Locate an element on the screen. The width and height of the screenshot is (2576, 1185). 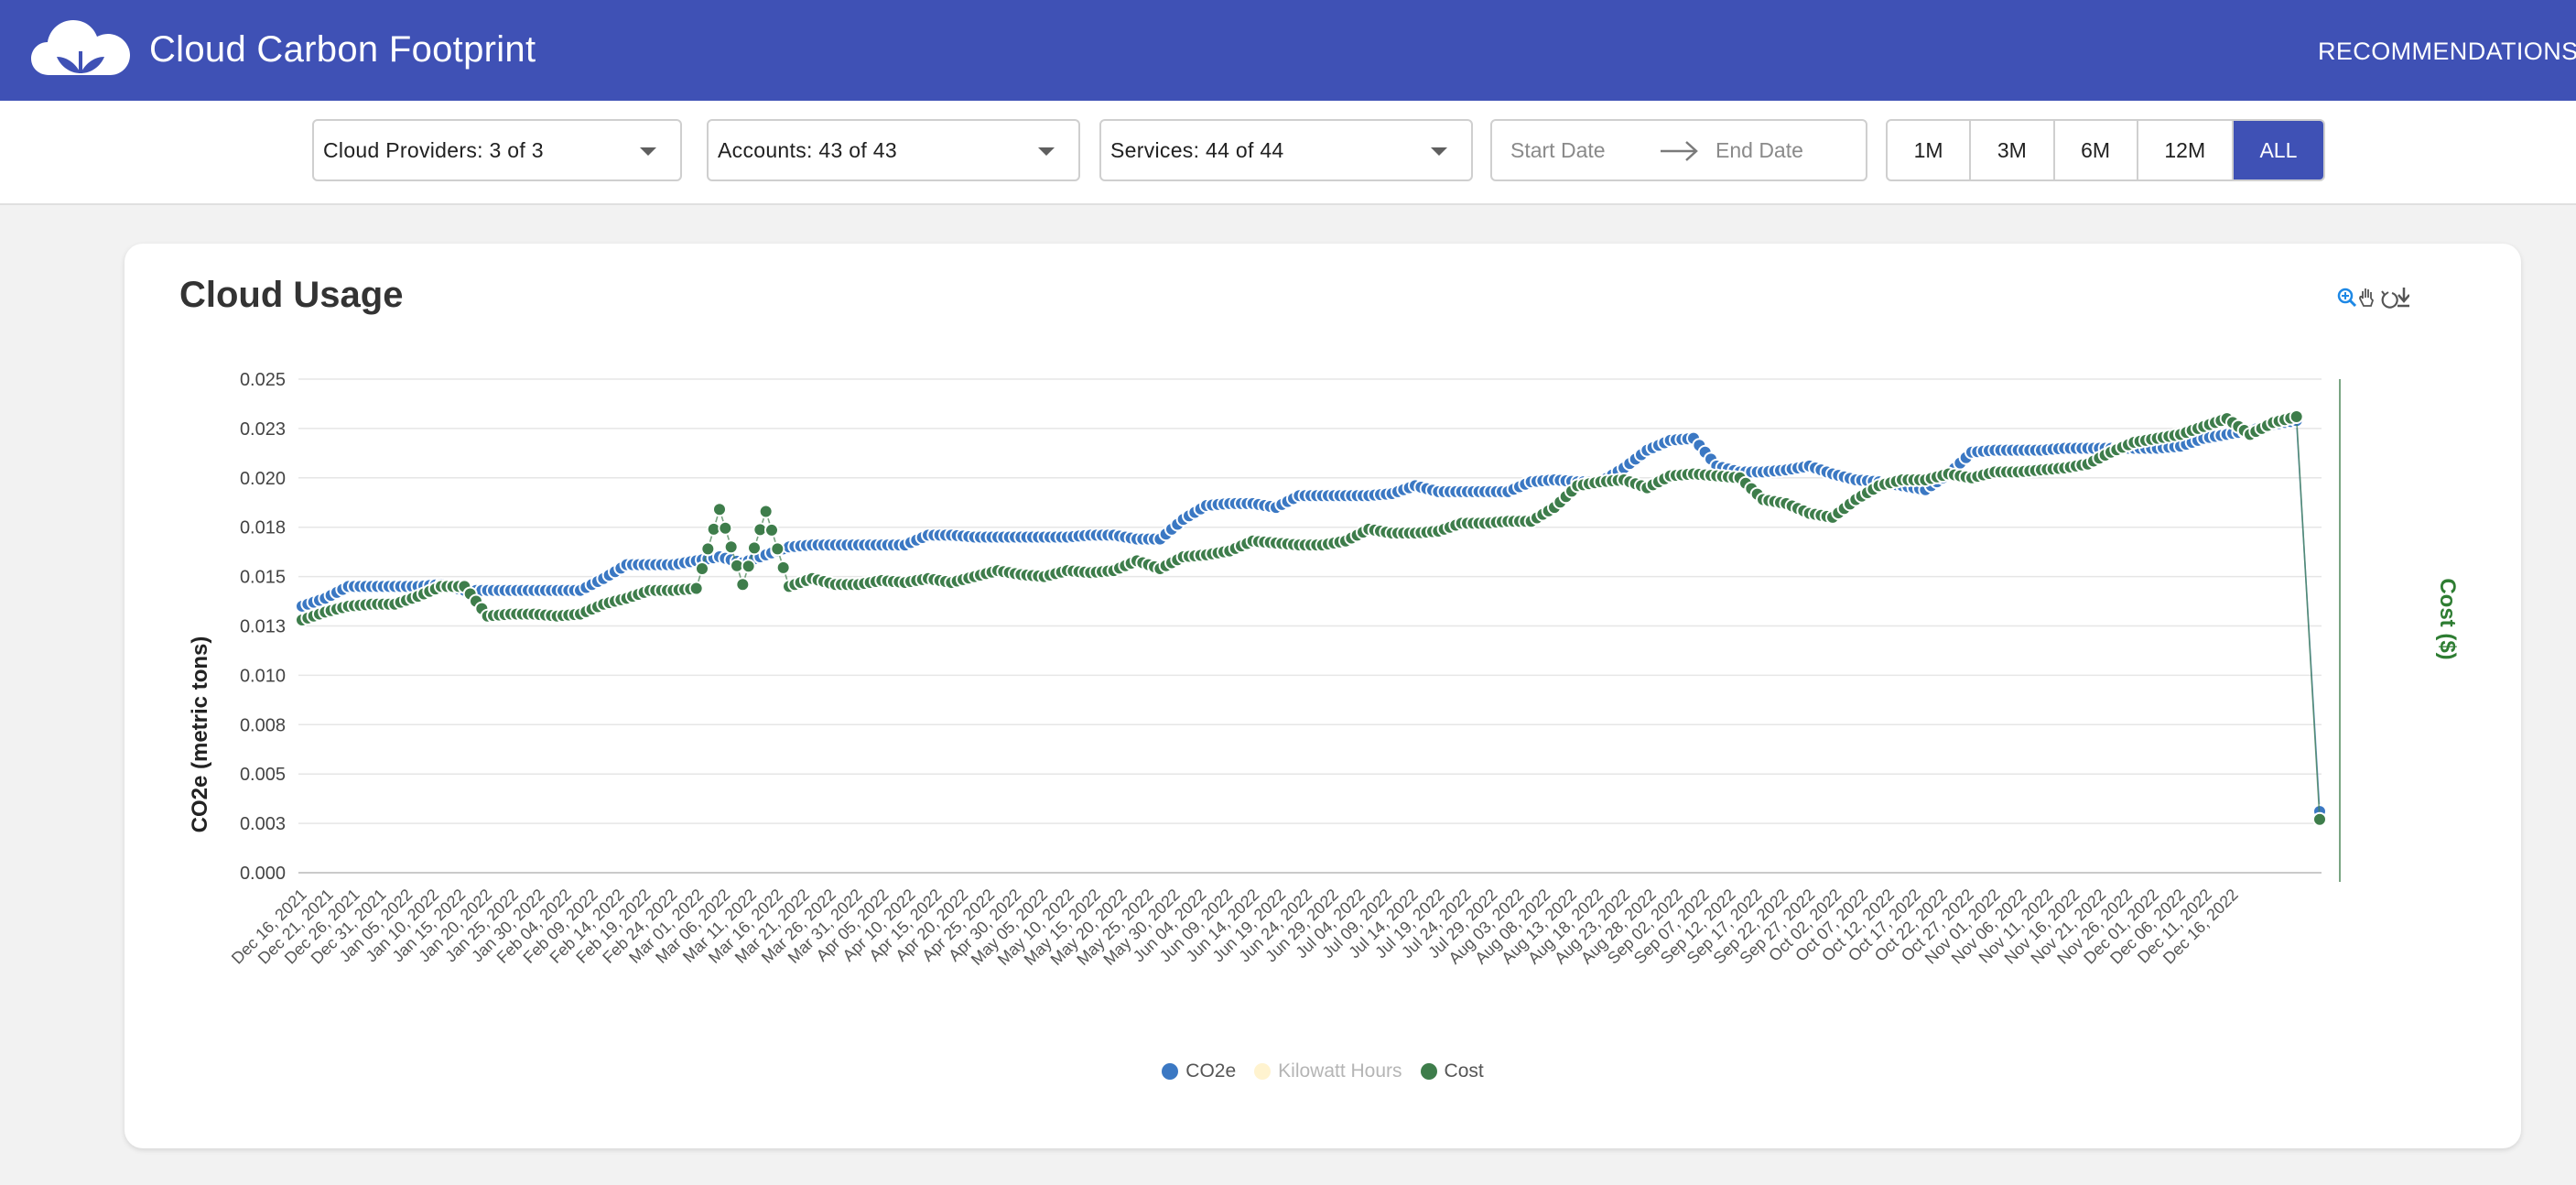
services-label: Services: 44 of 44 is located at coordinates (1197, 150).